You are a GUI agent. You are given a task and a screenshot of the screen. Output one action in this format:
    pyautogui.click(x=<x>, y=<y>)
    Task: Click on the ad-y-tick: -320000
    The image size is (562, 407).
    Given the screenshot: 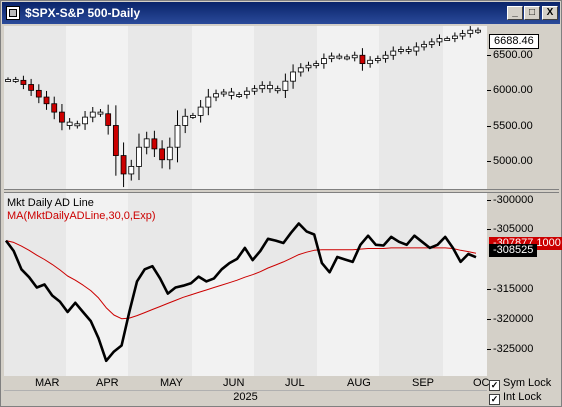 What is the action you would take?
    pyautogui.click(x=513, y=319)
    